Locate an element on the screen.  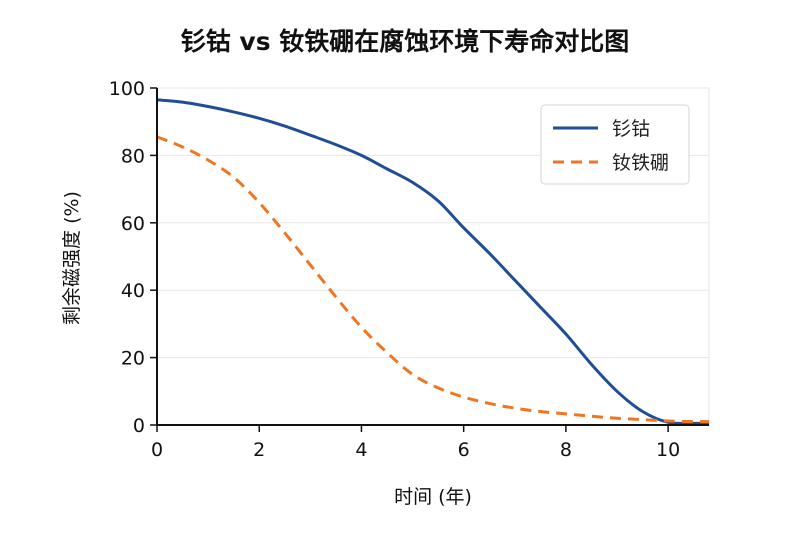
x-tick-label: 10 is located at coordinates (668, 450).